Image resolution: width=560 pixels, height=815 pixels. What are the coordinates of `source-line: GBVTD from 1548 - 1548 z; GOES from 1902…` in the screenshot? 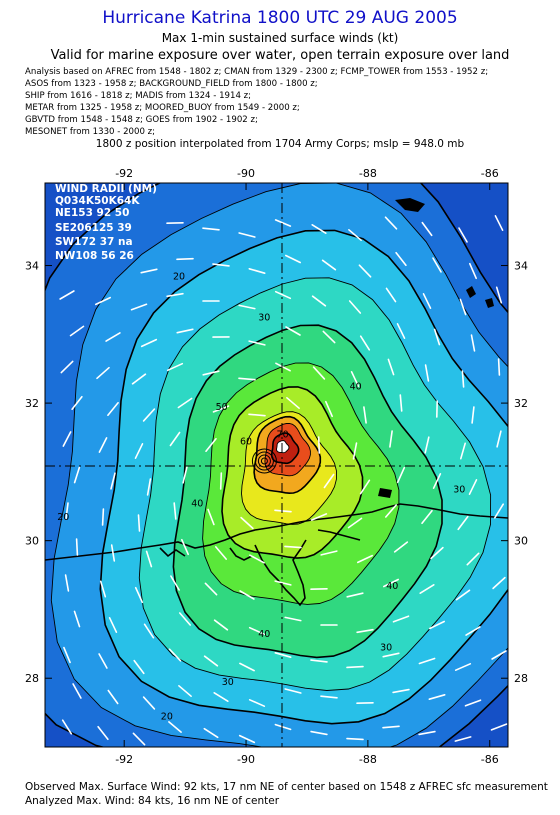 It's located at (141, 120).